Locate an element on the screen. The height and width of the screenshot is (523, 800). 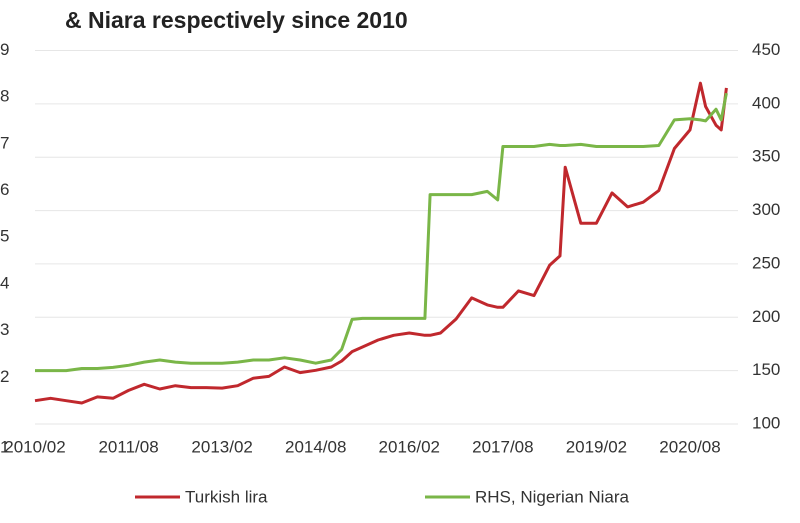
y2-tick-label: 300 is located at coordinates (766, 209).